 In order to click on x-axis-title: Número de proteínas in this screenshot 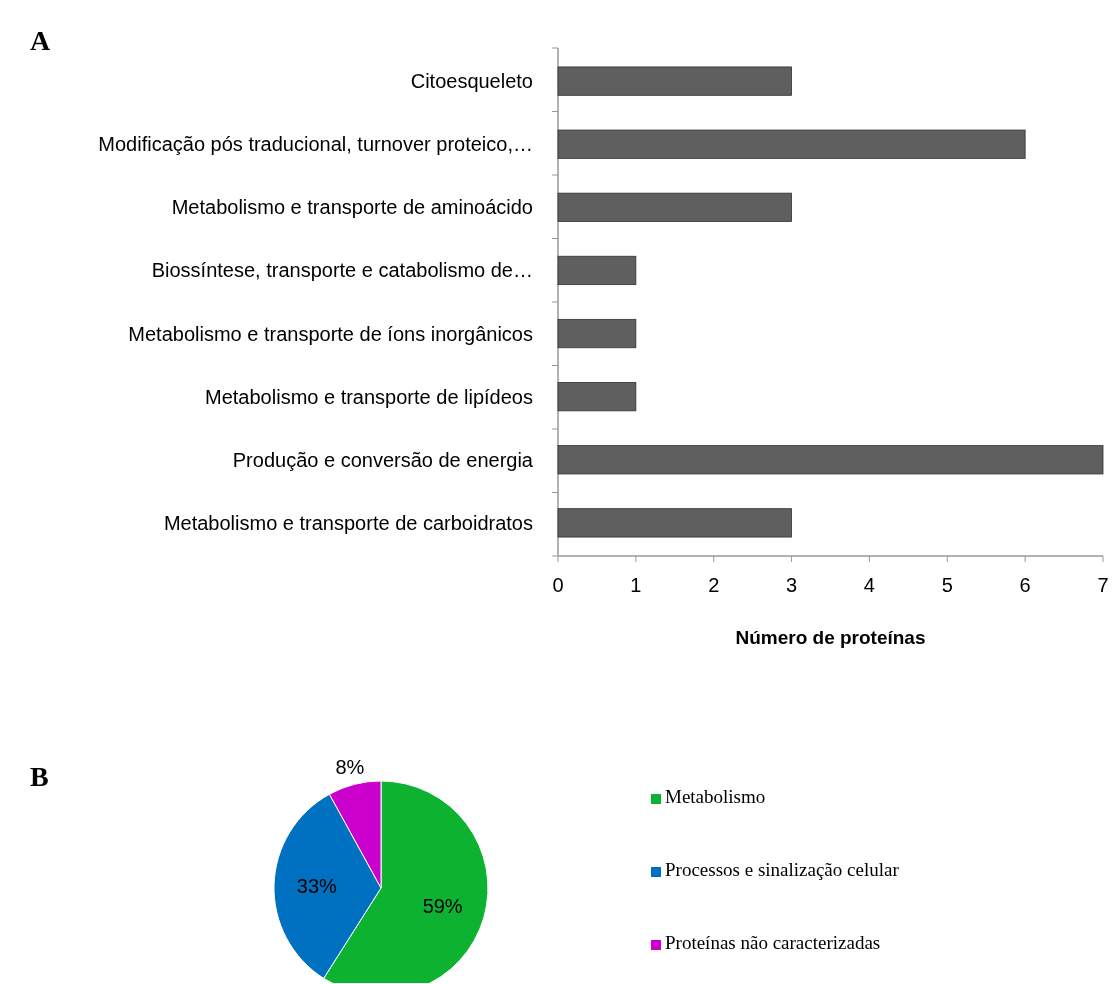, I will do `click(830, 637)`.